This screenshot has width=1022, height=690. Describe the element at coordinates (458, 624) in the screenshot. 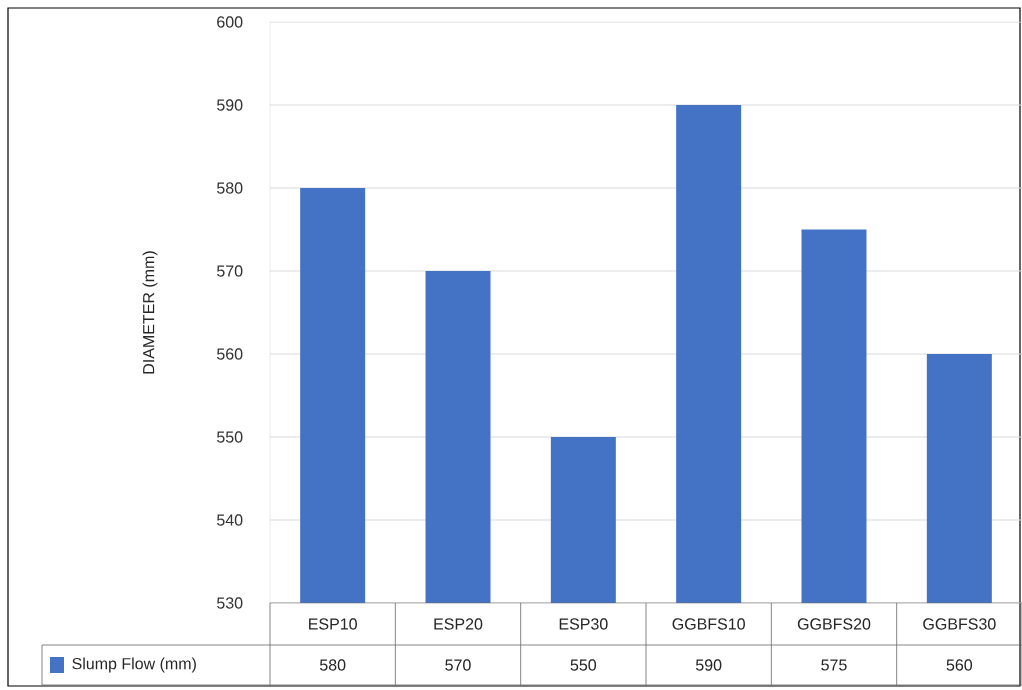

I see `x-tick-label: ESP20` at that location.